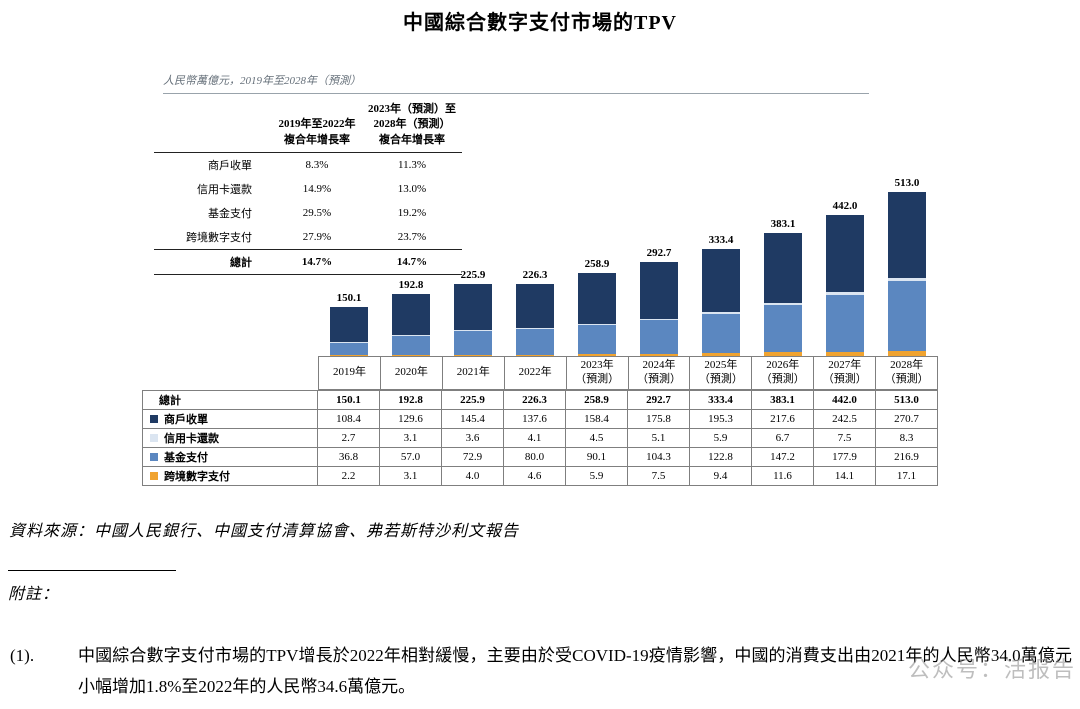 The width and height of the screenshot is (1080, 709). I want to click on table-series-value: 7.5, so click(658, 475).